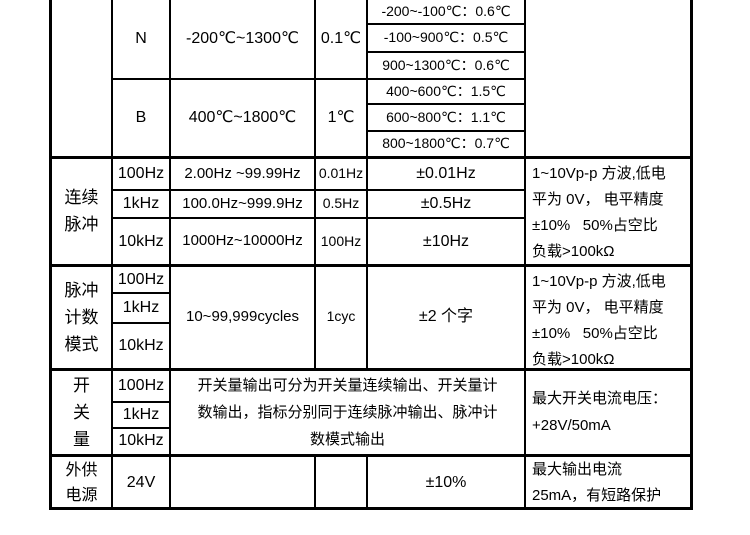 This screenshot has width=750, height=535. Describe the element at coordinates (446, 37) in the screenshot. I see `thermo-accuracy-n-2: -100~900℃：0.5℃` at that location.